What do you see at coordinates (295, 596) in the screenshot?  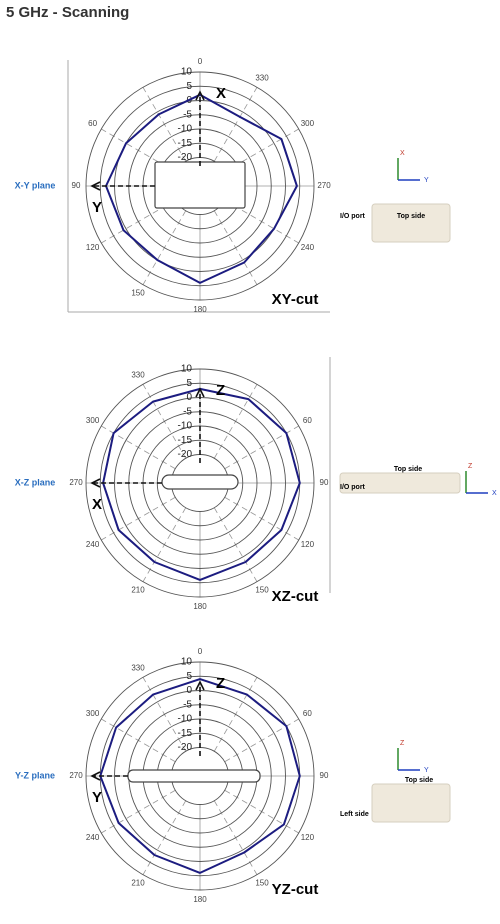 I see `cut-label: XZ-cut` at bounding box center [295, 596].